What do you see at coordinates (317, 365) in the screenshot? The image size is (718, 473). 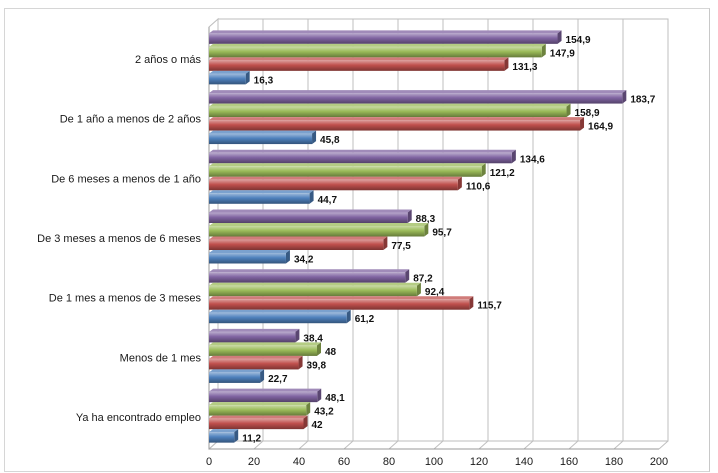 I see `data-label: 39,8` at bounding box center [317, 365].